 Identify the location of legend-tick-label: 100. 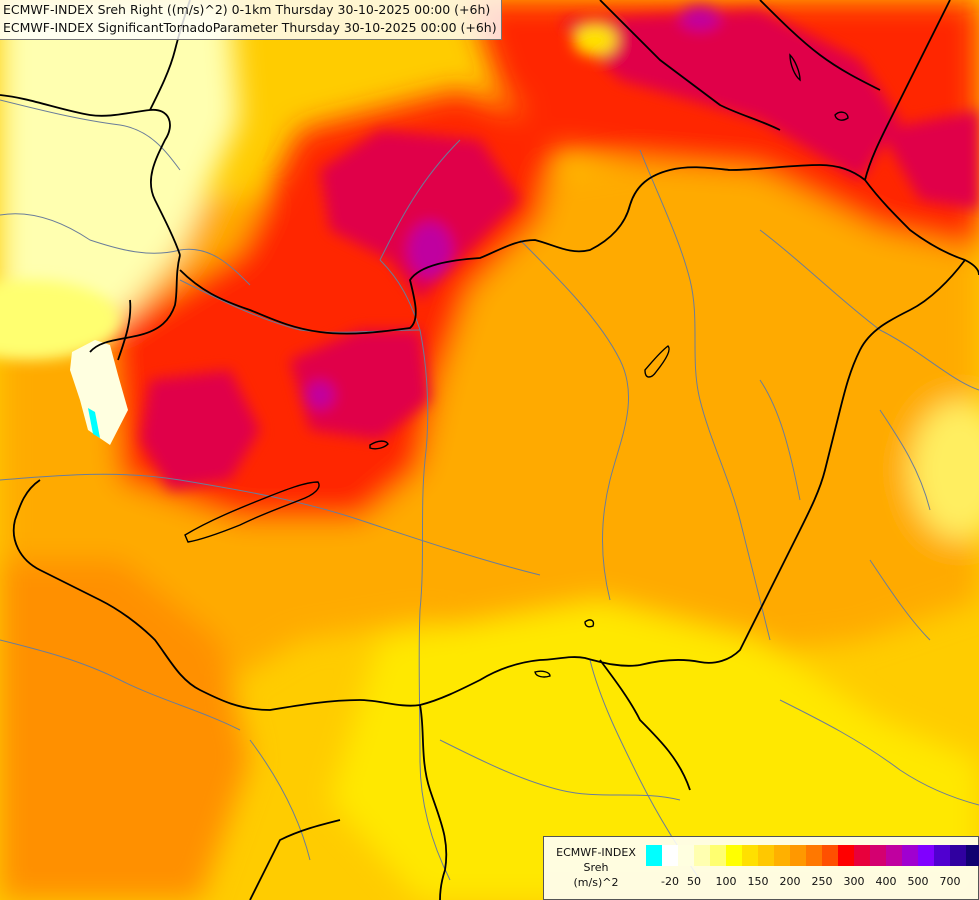
(726, 881).